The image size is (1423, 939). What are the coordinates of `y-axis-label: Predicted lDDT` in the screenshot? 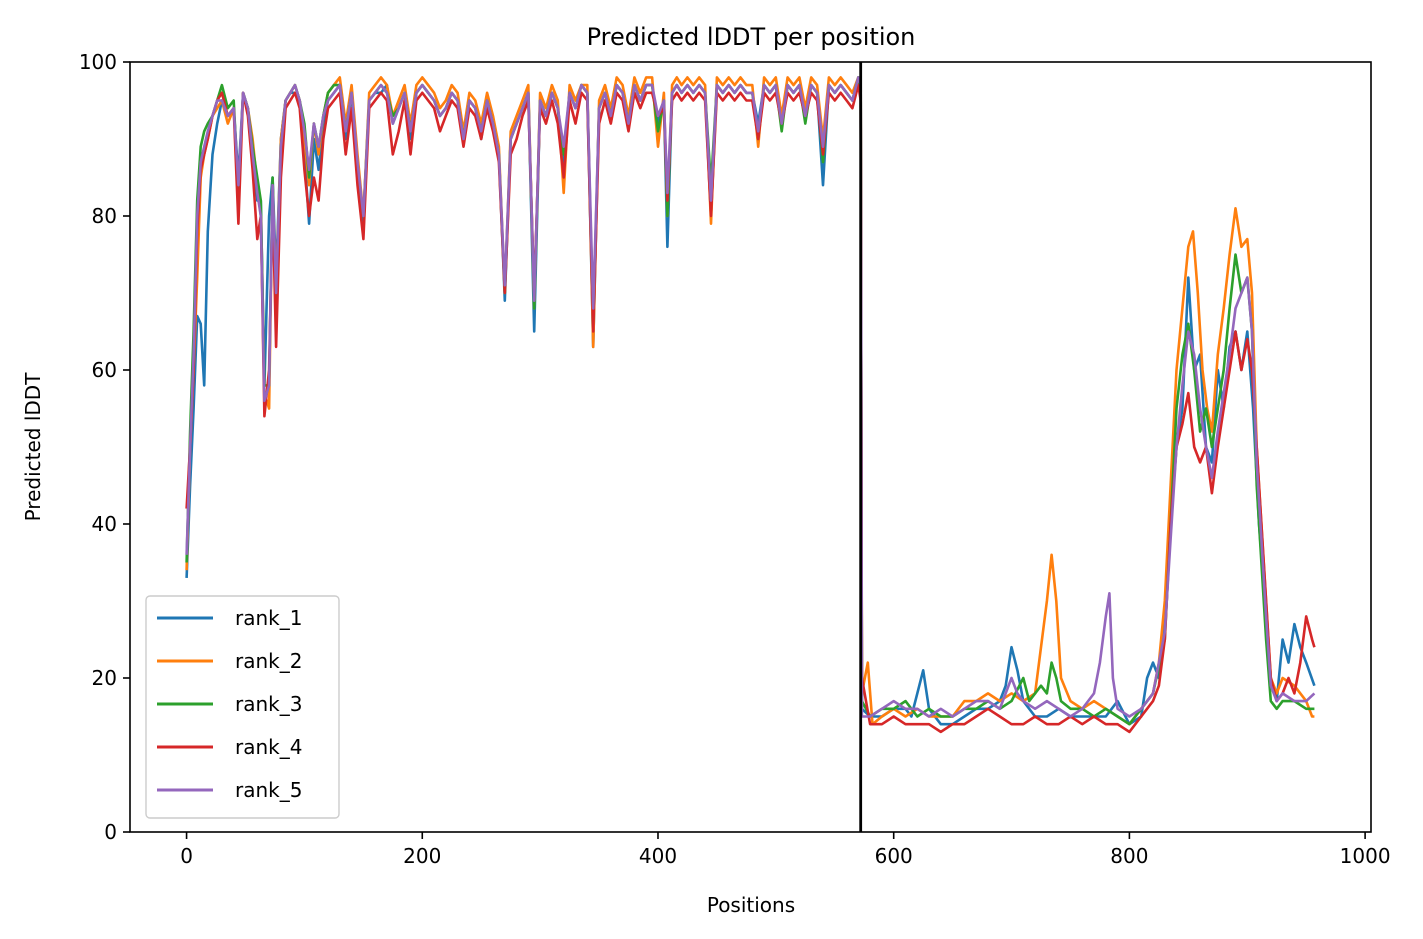 It's located at (33, 447).